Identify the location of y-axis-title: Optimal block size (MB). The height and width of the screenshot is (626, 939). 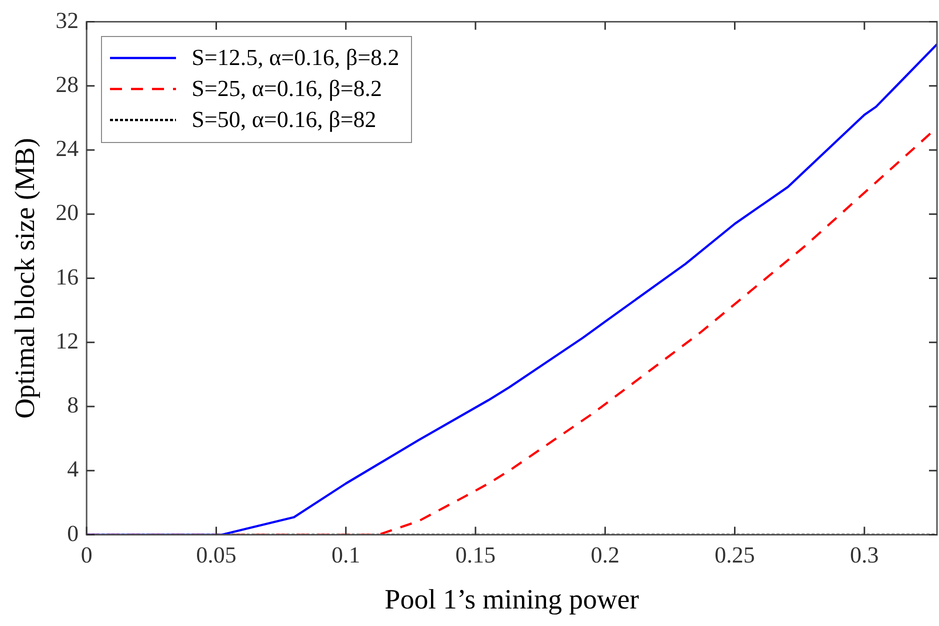
(26, 278).